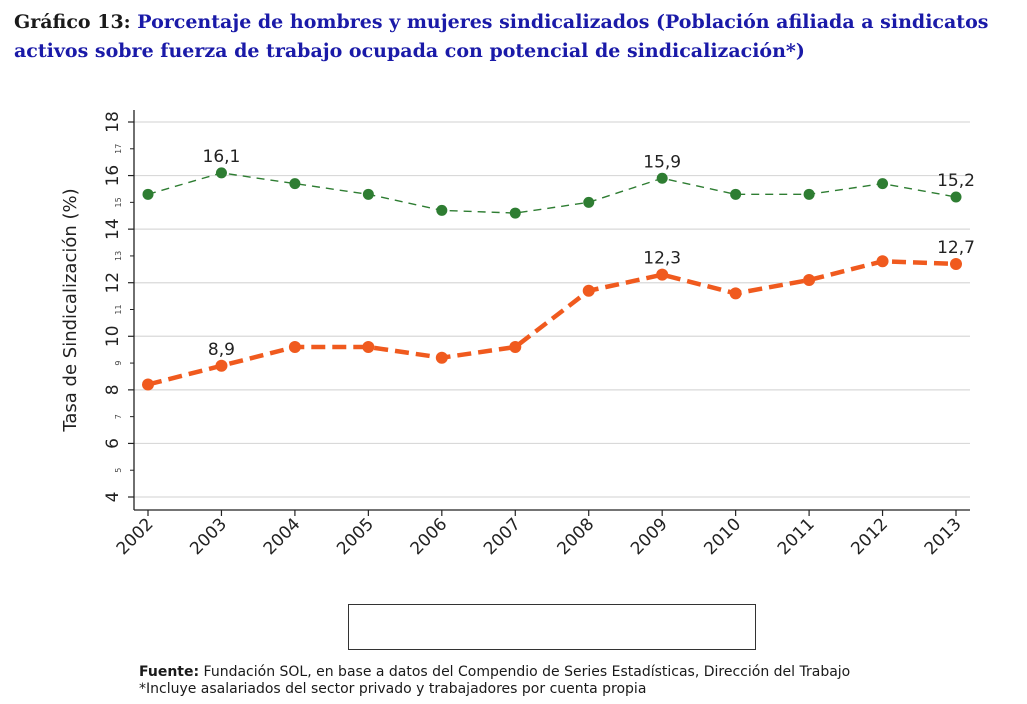 This screenshot has width=1027, height=704. I want to click on y-tick-label: 18, so click(113, 122).